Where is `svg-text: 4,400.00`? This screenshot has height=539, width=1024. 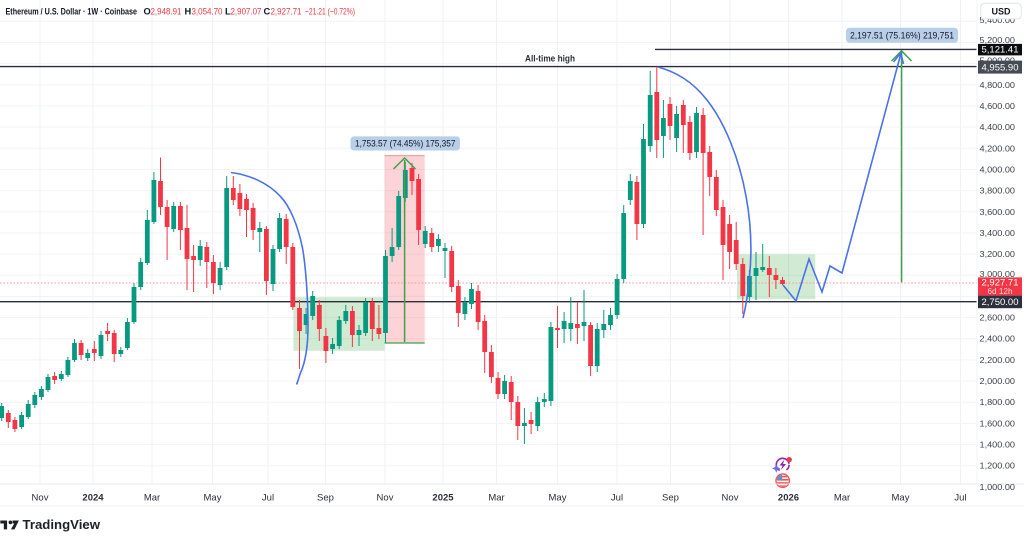 svg-text: 4,400.00 is located at coordinates (998, 127).